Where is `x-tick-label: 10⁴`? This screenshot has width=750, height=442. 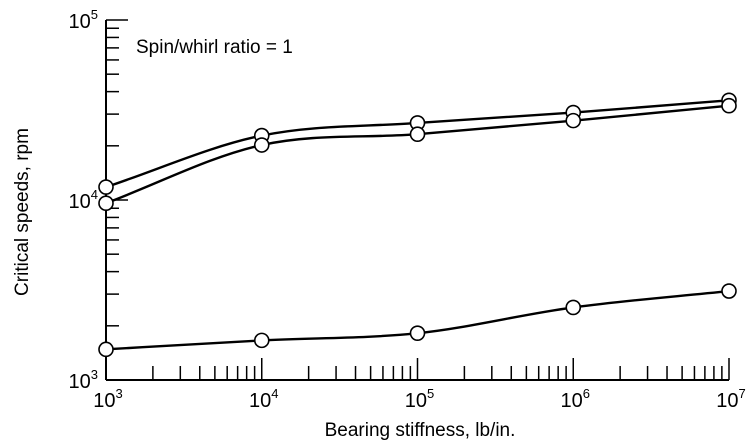 x-tick-label: 10⁴ is located at coordinates (263, 399).